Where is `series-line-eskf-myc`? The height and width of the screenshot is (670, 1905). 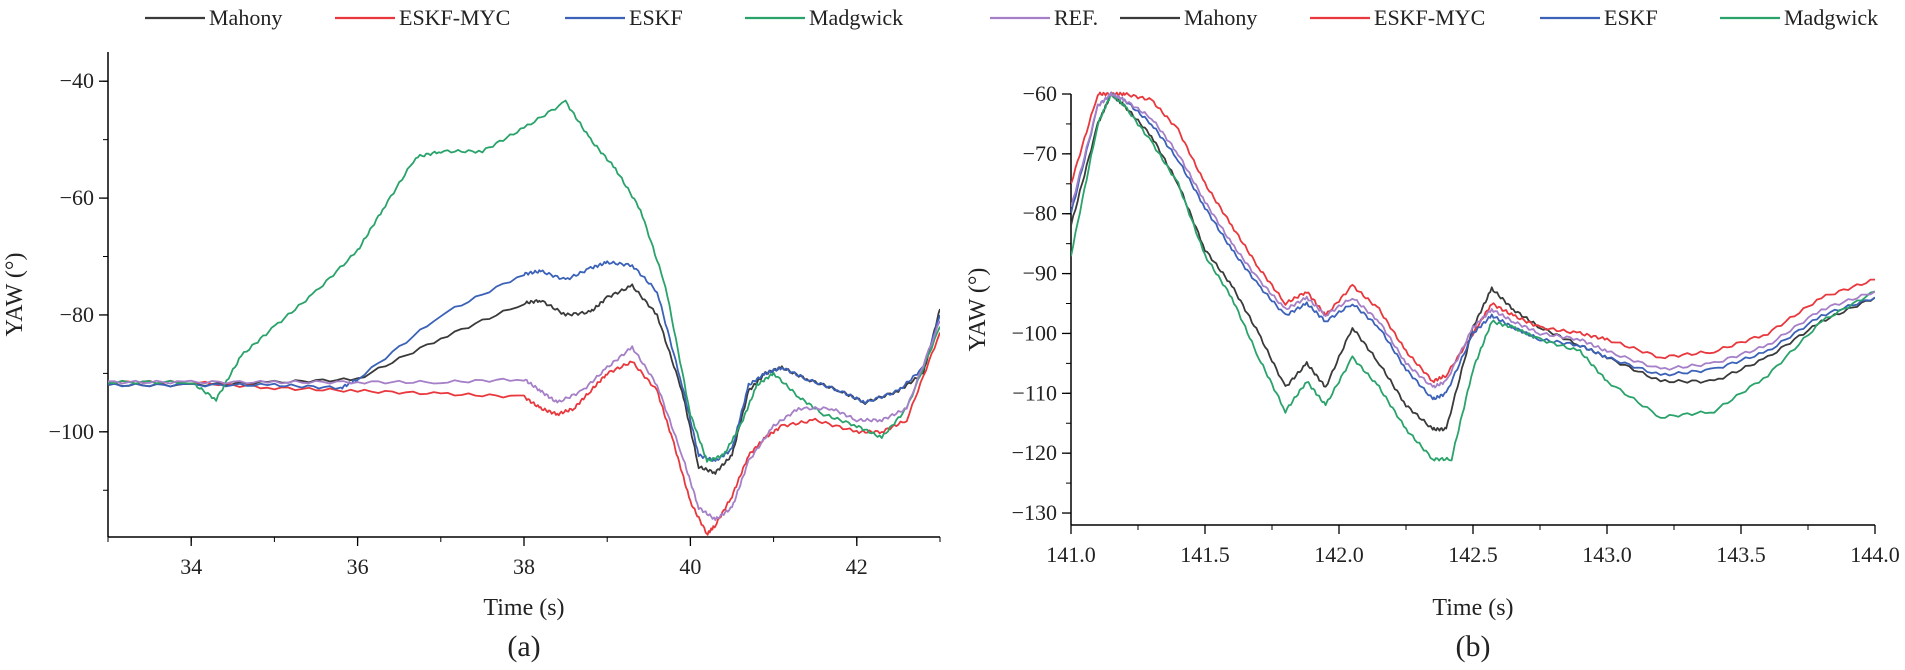 series-line-eskf-myc is located at coordinates (524, 434).